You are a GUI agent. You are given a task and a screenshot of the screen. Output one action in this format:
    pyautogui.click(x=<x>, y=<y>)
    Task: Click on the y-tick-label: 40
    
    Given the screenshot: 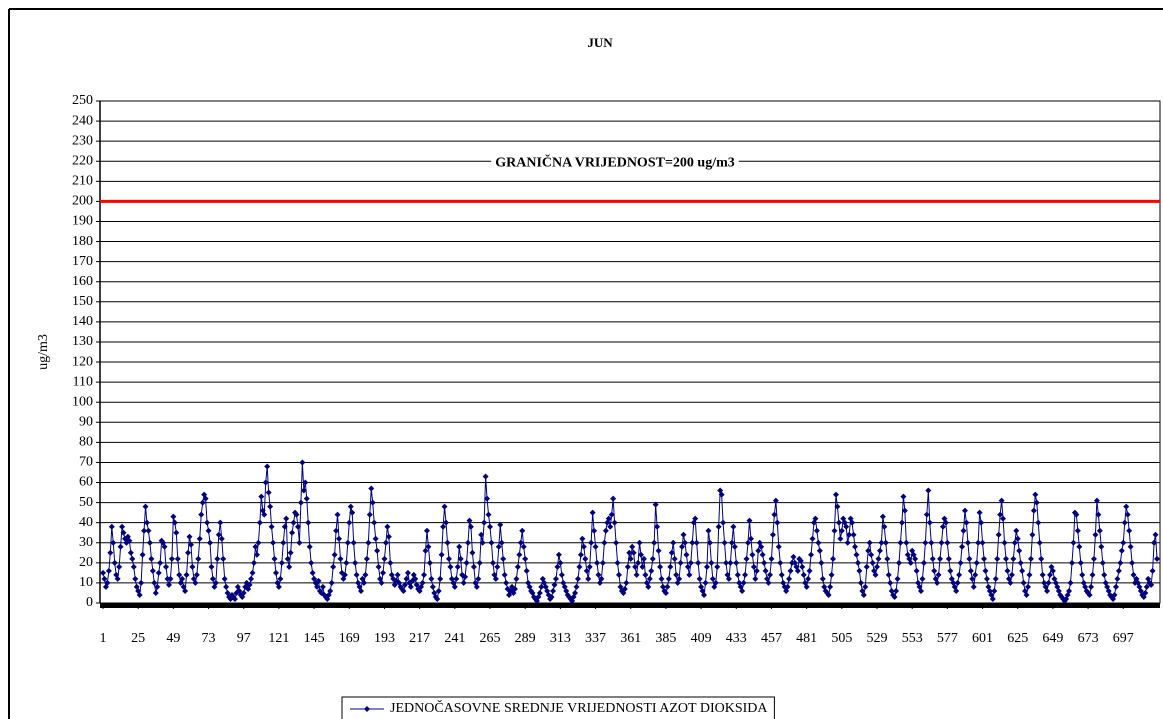 What is the action you would take?
    pyautogui.click(x=86, y=522)
    